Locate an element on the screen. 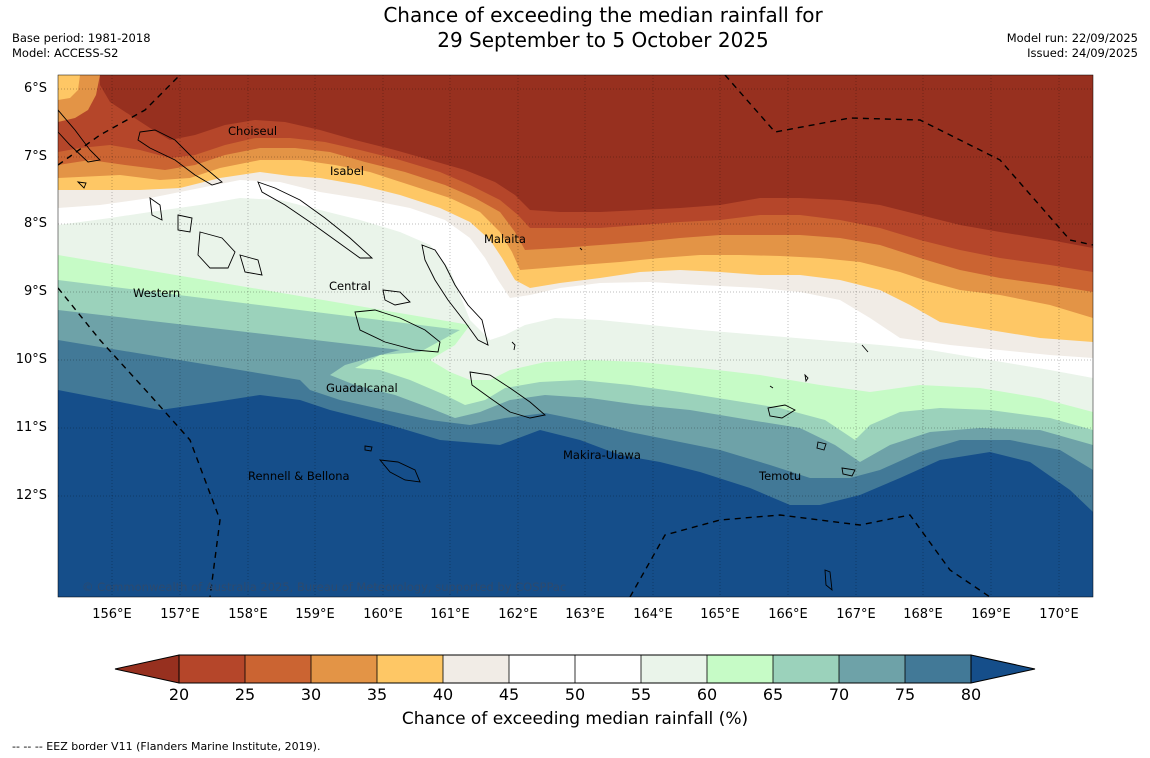 The width and height of the screenshot is (1150, 758). choiseul-island is located at coordinates (180, 157).